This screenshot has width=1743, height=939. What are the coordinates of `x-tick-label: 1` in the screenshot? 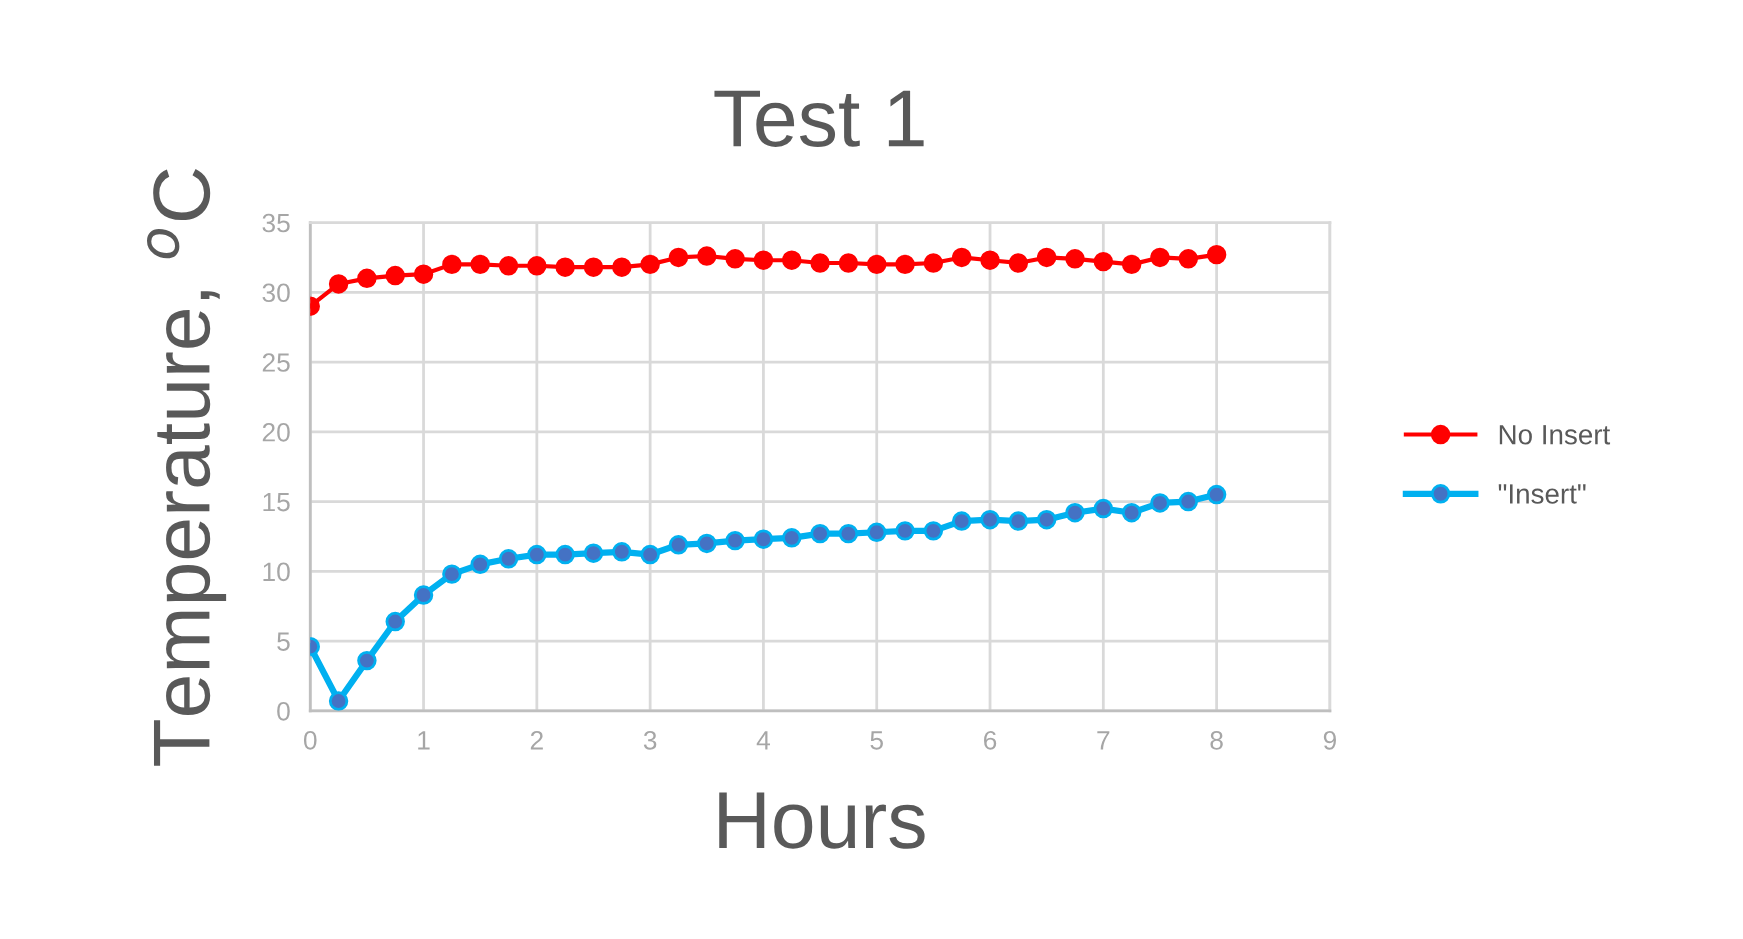 It's located at (424, 740).